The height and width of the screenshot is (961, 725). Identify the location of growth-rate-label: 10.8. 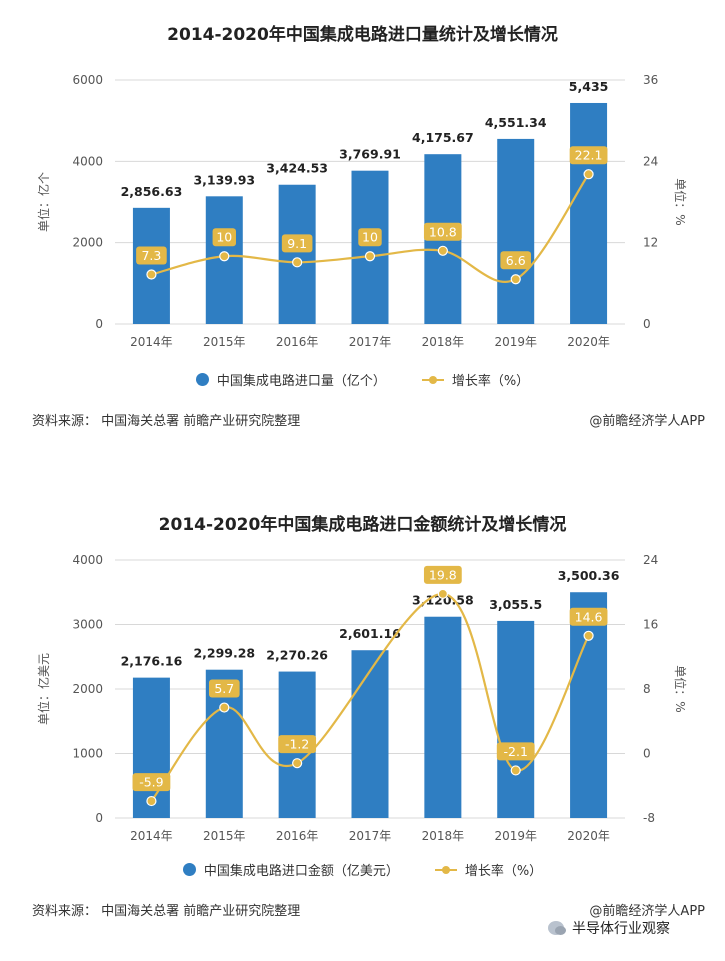
(443, 231).